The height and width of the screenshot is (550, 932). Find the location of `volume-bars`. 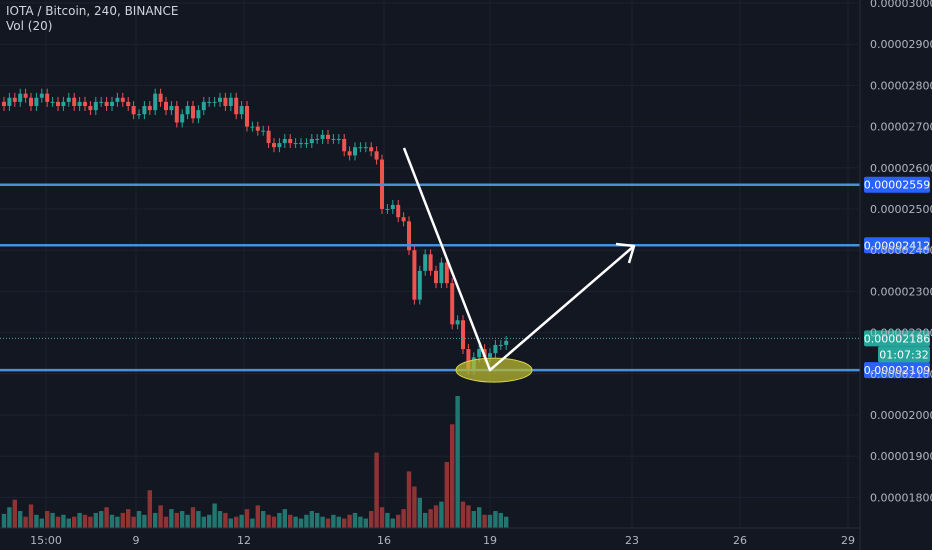

volume-bars is located at coordinates (255, 462).